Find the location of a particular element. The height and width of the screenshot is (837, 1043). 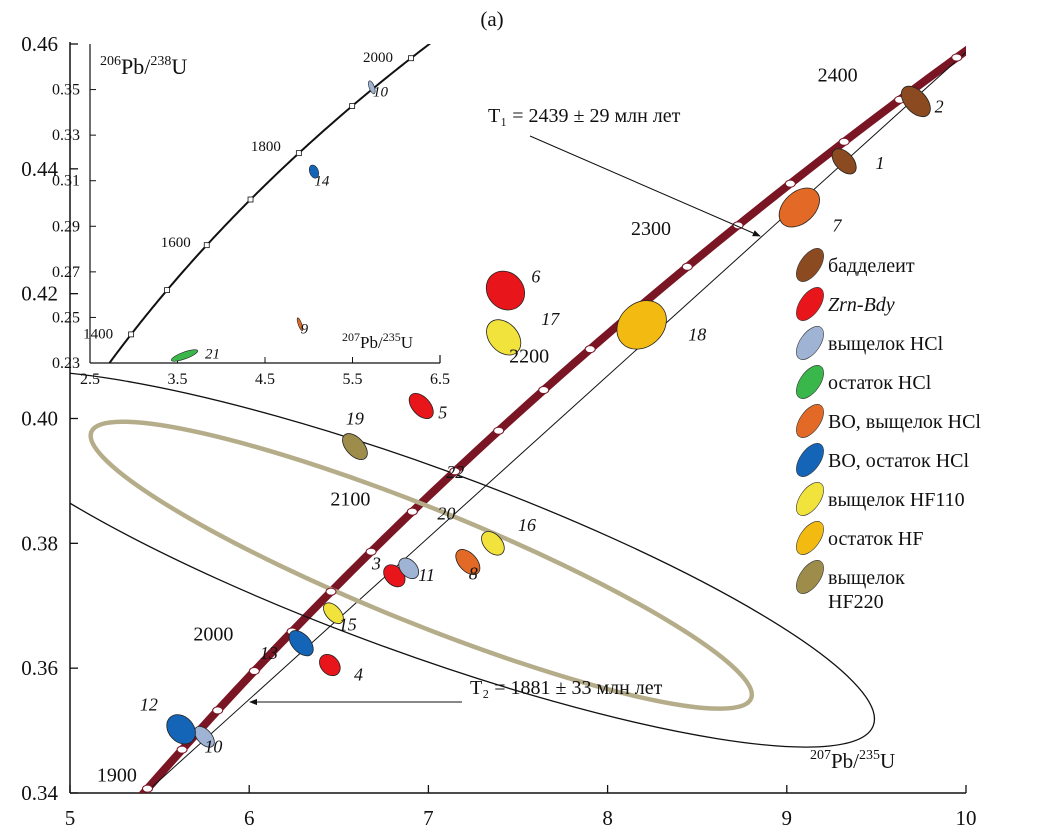

concordia-age-label: 2400 is located at coordinates (838, 76).